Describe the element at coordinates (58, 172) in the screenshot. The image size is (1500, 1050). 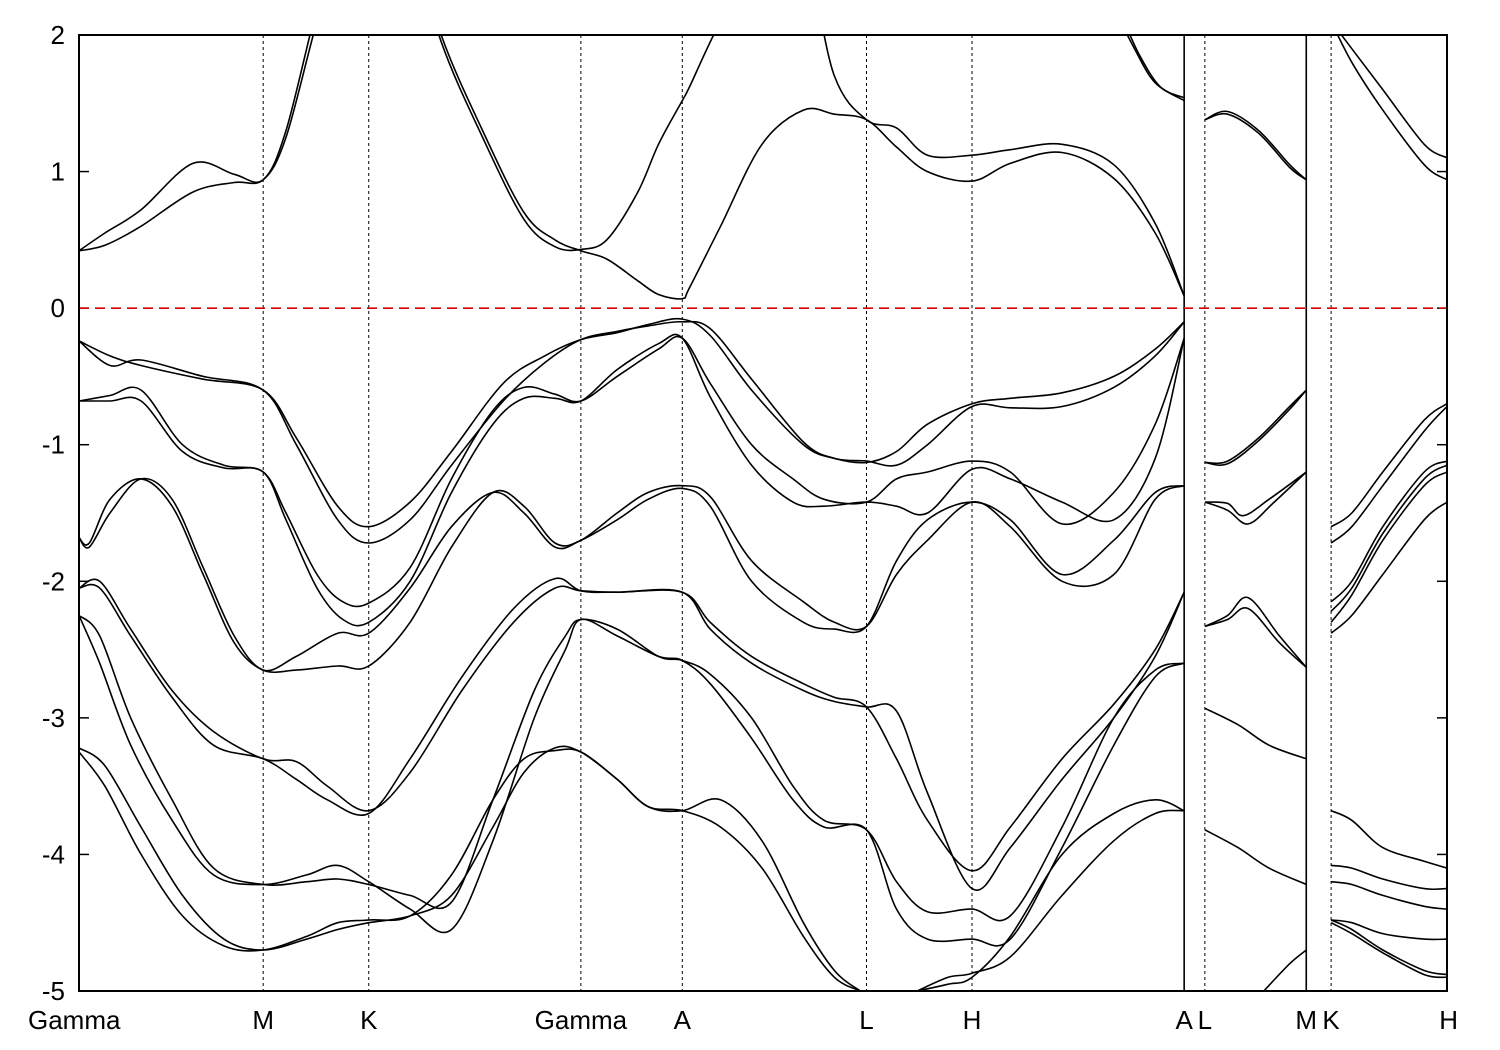
I see `y-tick-label: 1` at that location.